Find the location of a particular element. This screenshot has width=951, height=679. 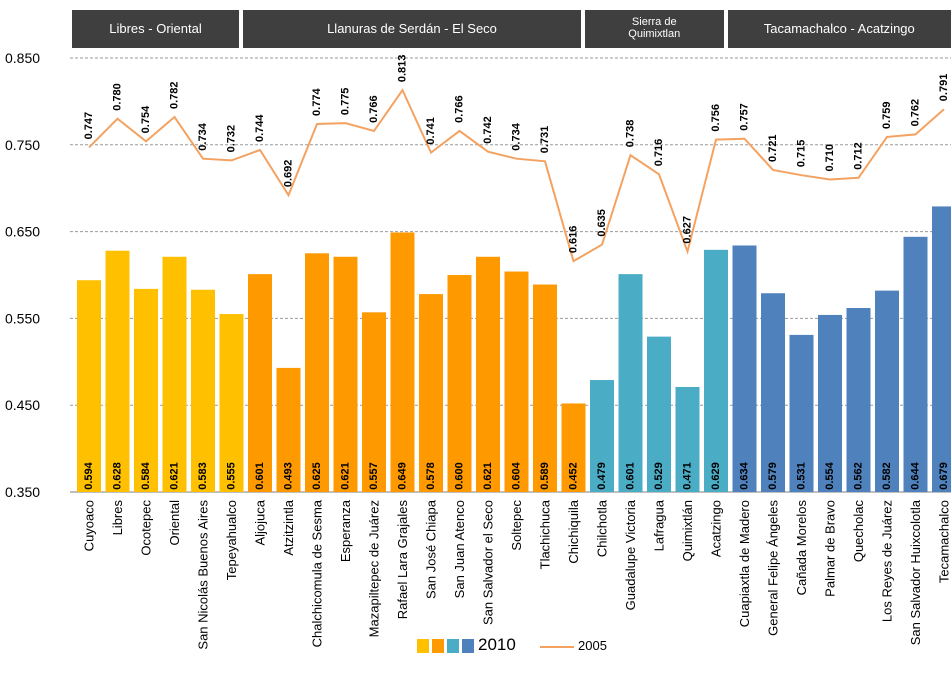

bar-value-label-29: 0.644 is located at coordinates (916, 475).